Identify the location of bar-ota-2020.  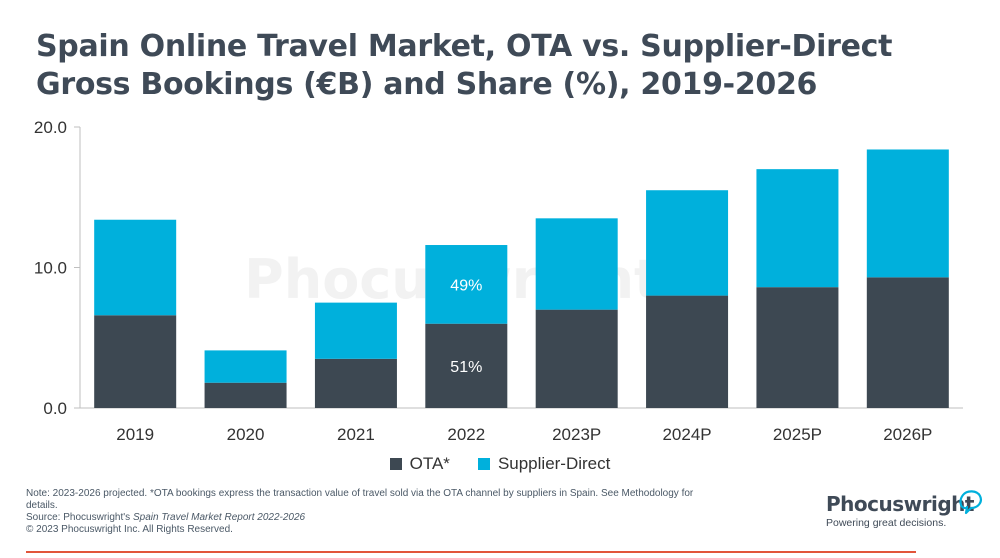
(245, 395).